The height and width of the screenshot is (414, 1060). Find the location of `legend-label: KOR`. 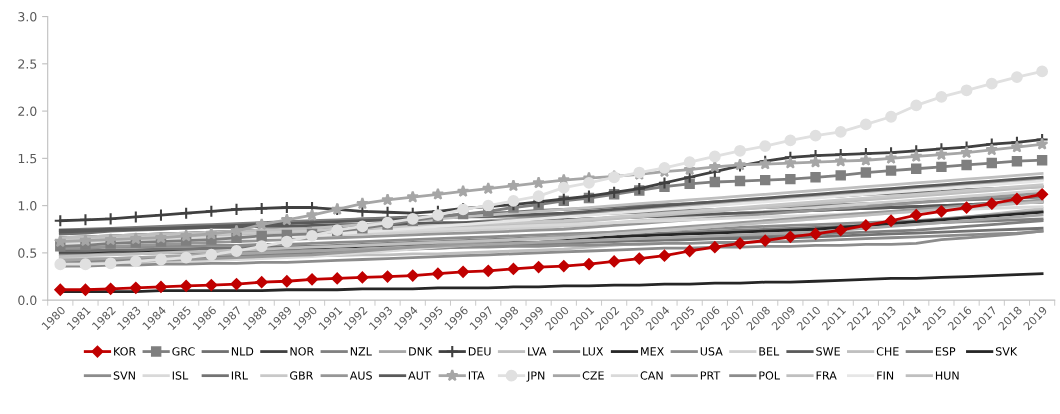

legend-label: KOR is located at coordinates (125, 351).